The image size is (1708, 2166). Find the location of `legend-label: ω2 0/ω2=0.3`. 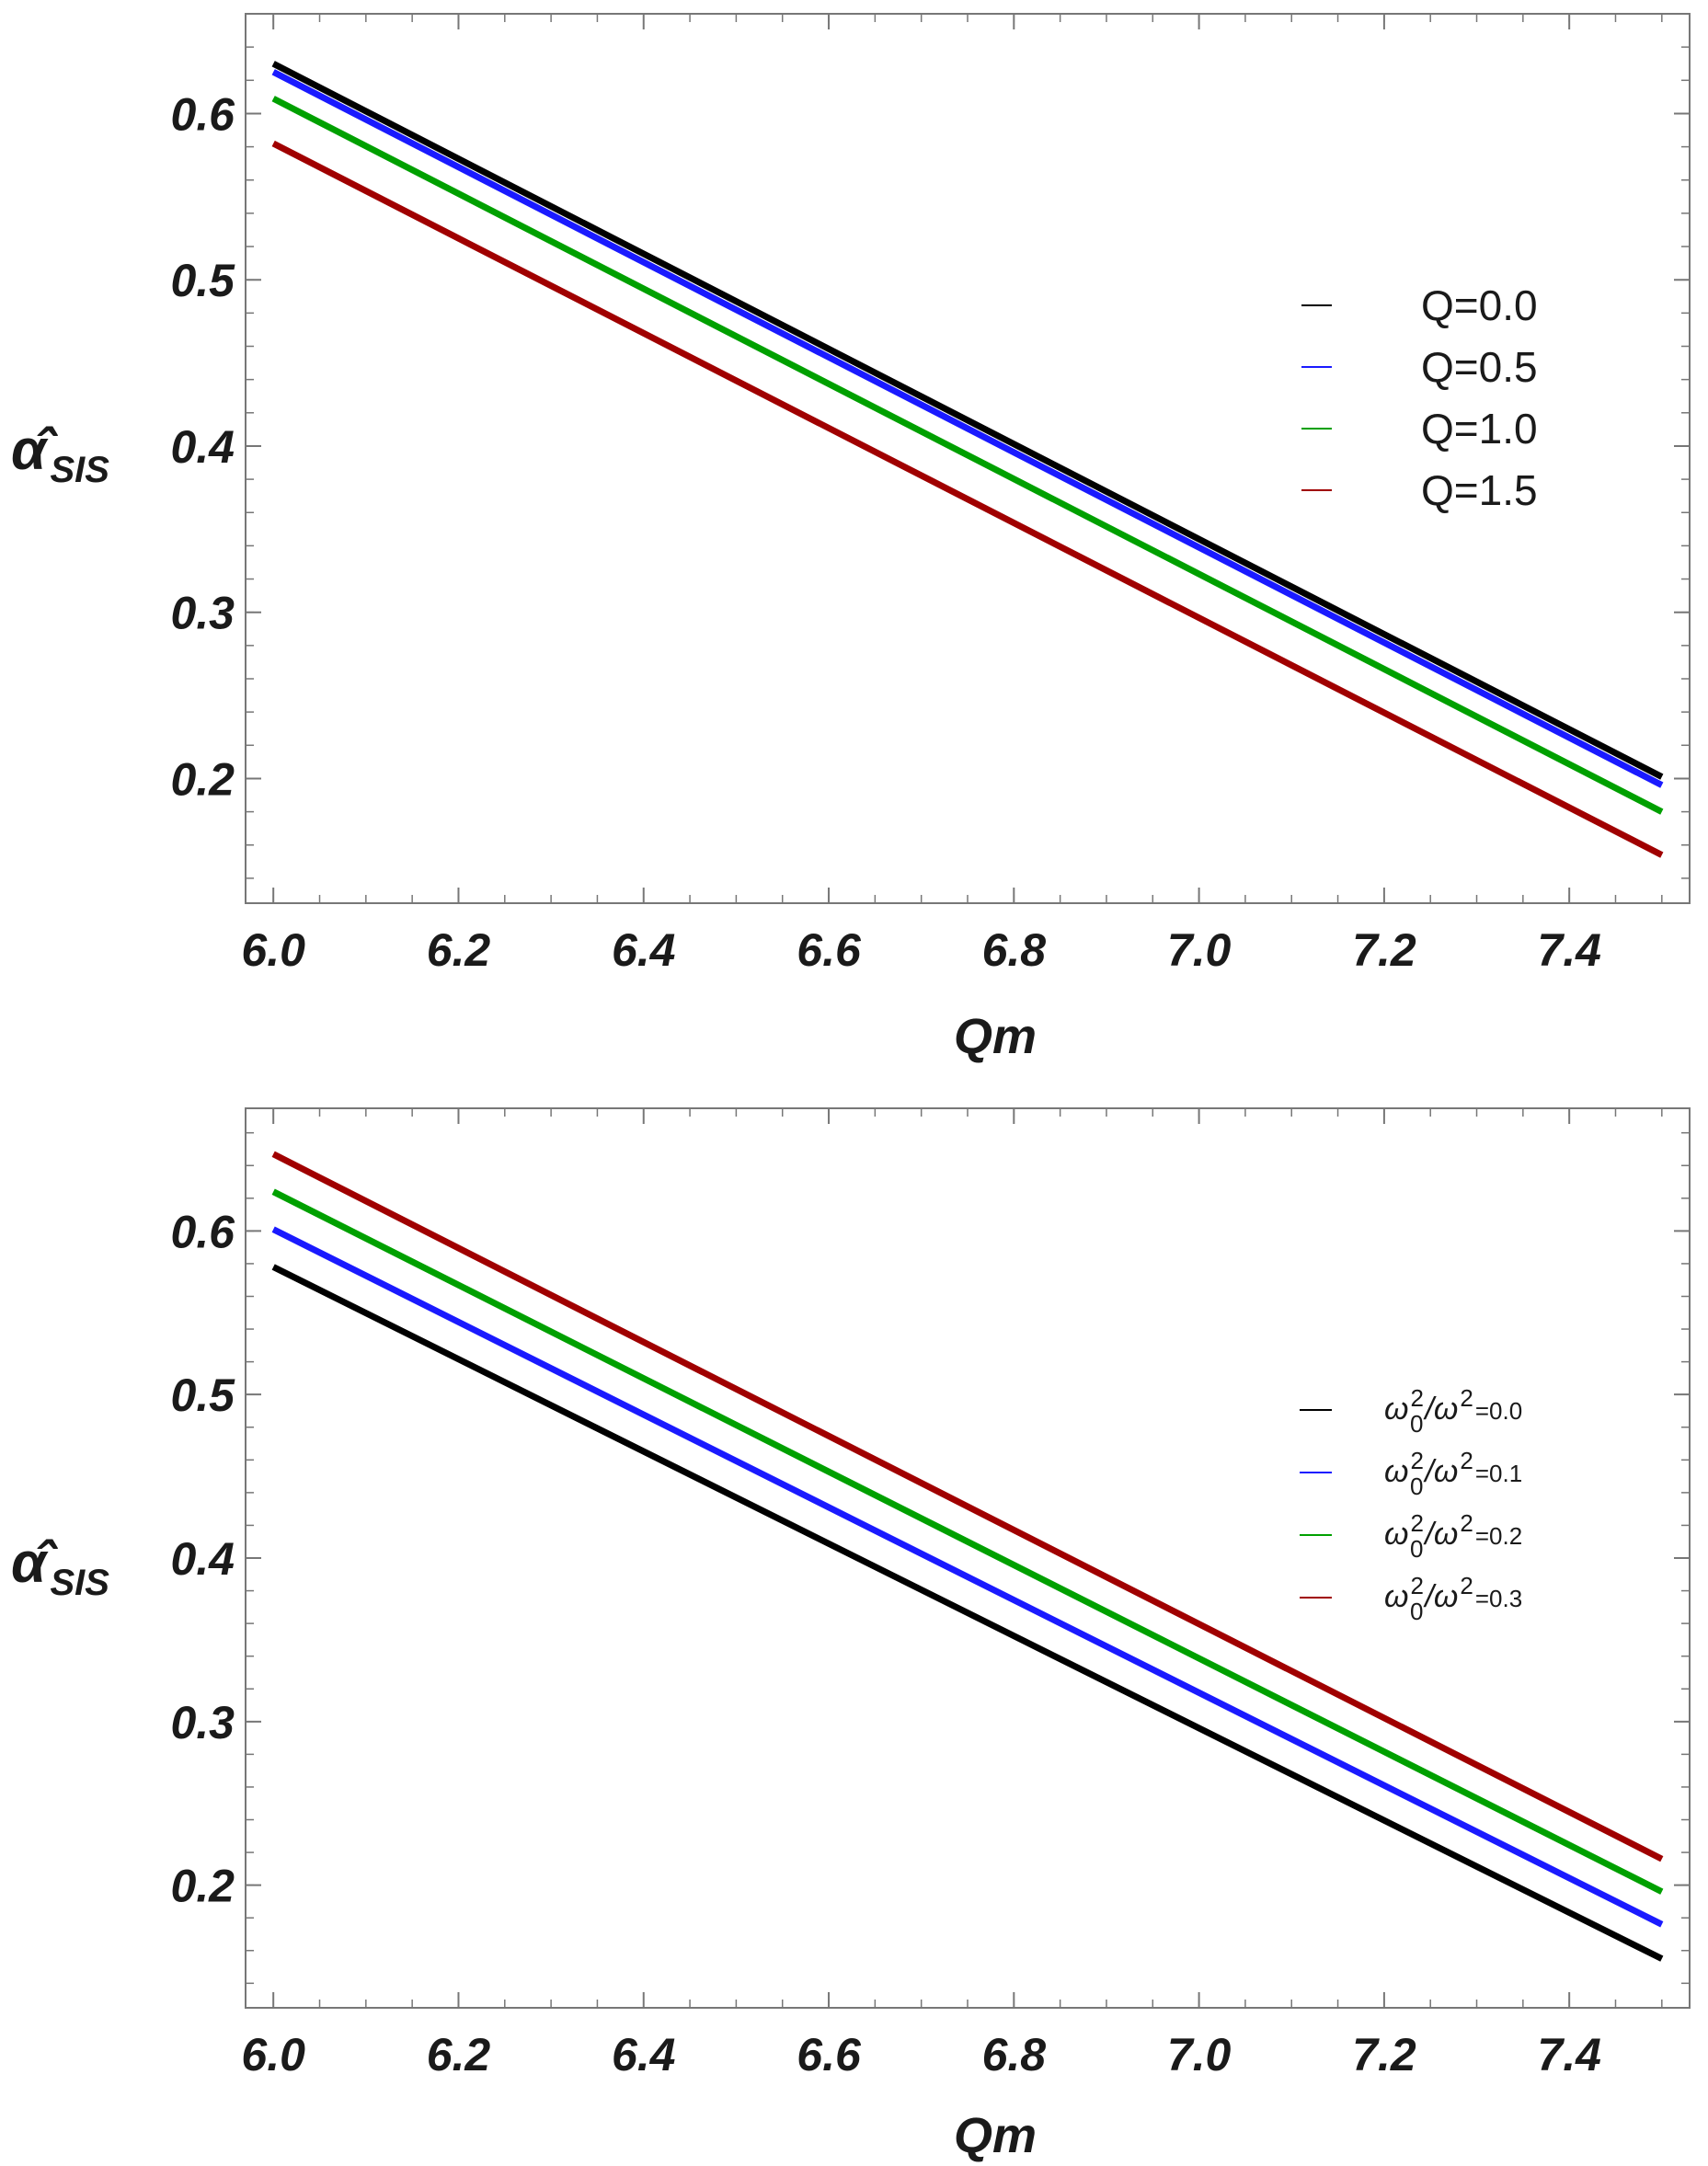

legend-label: ω2 0/ω2=0.3 is located at coordinates (1453, 1598).